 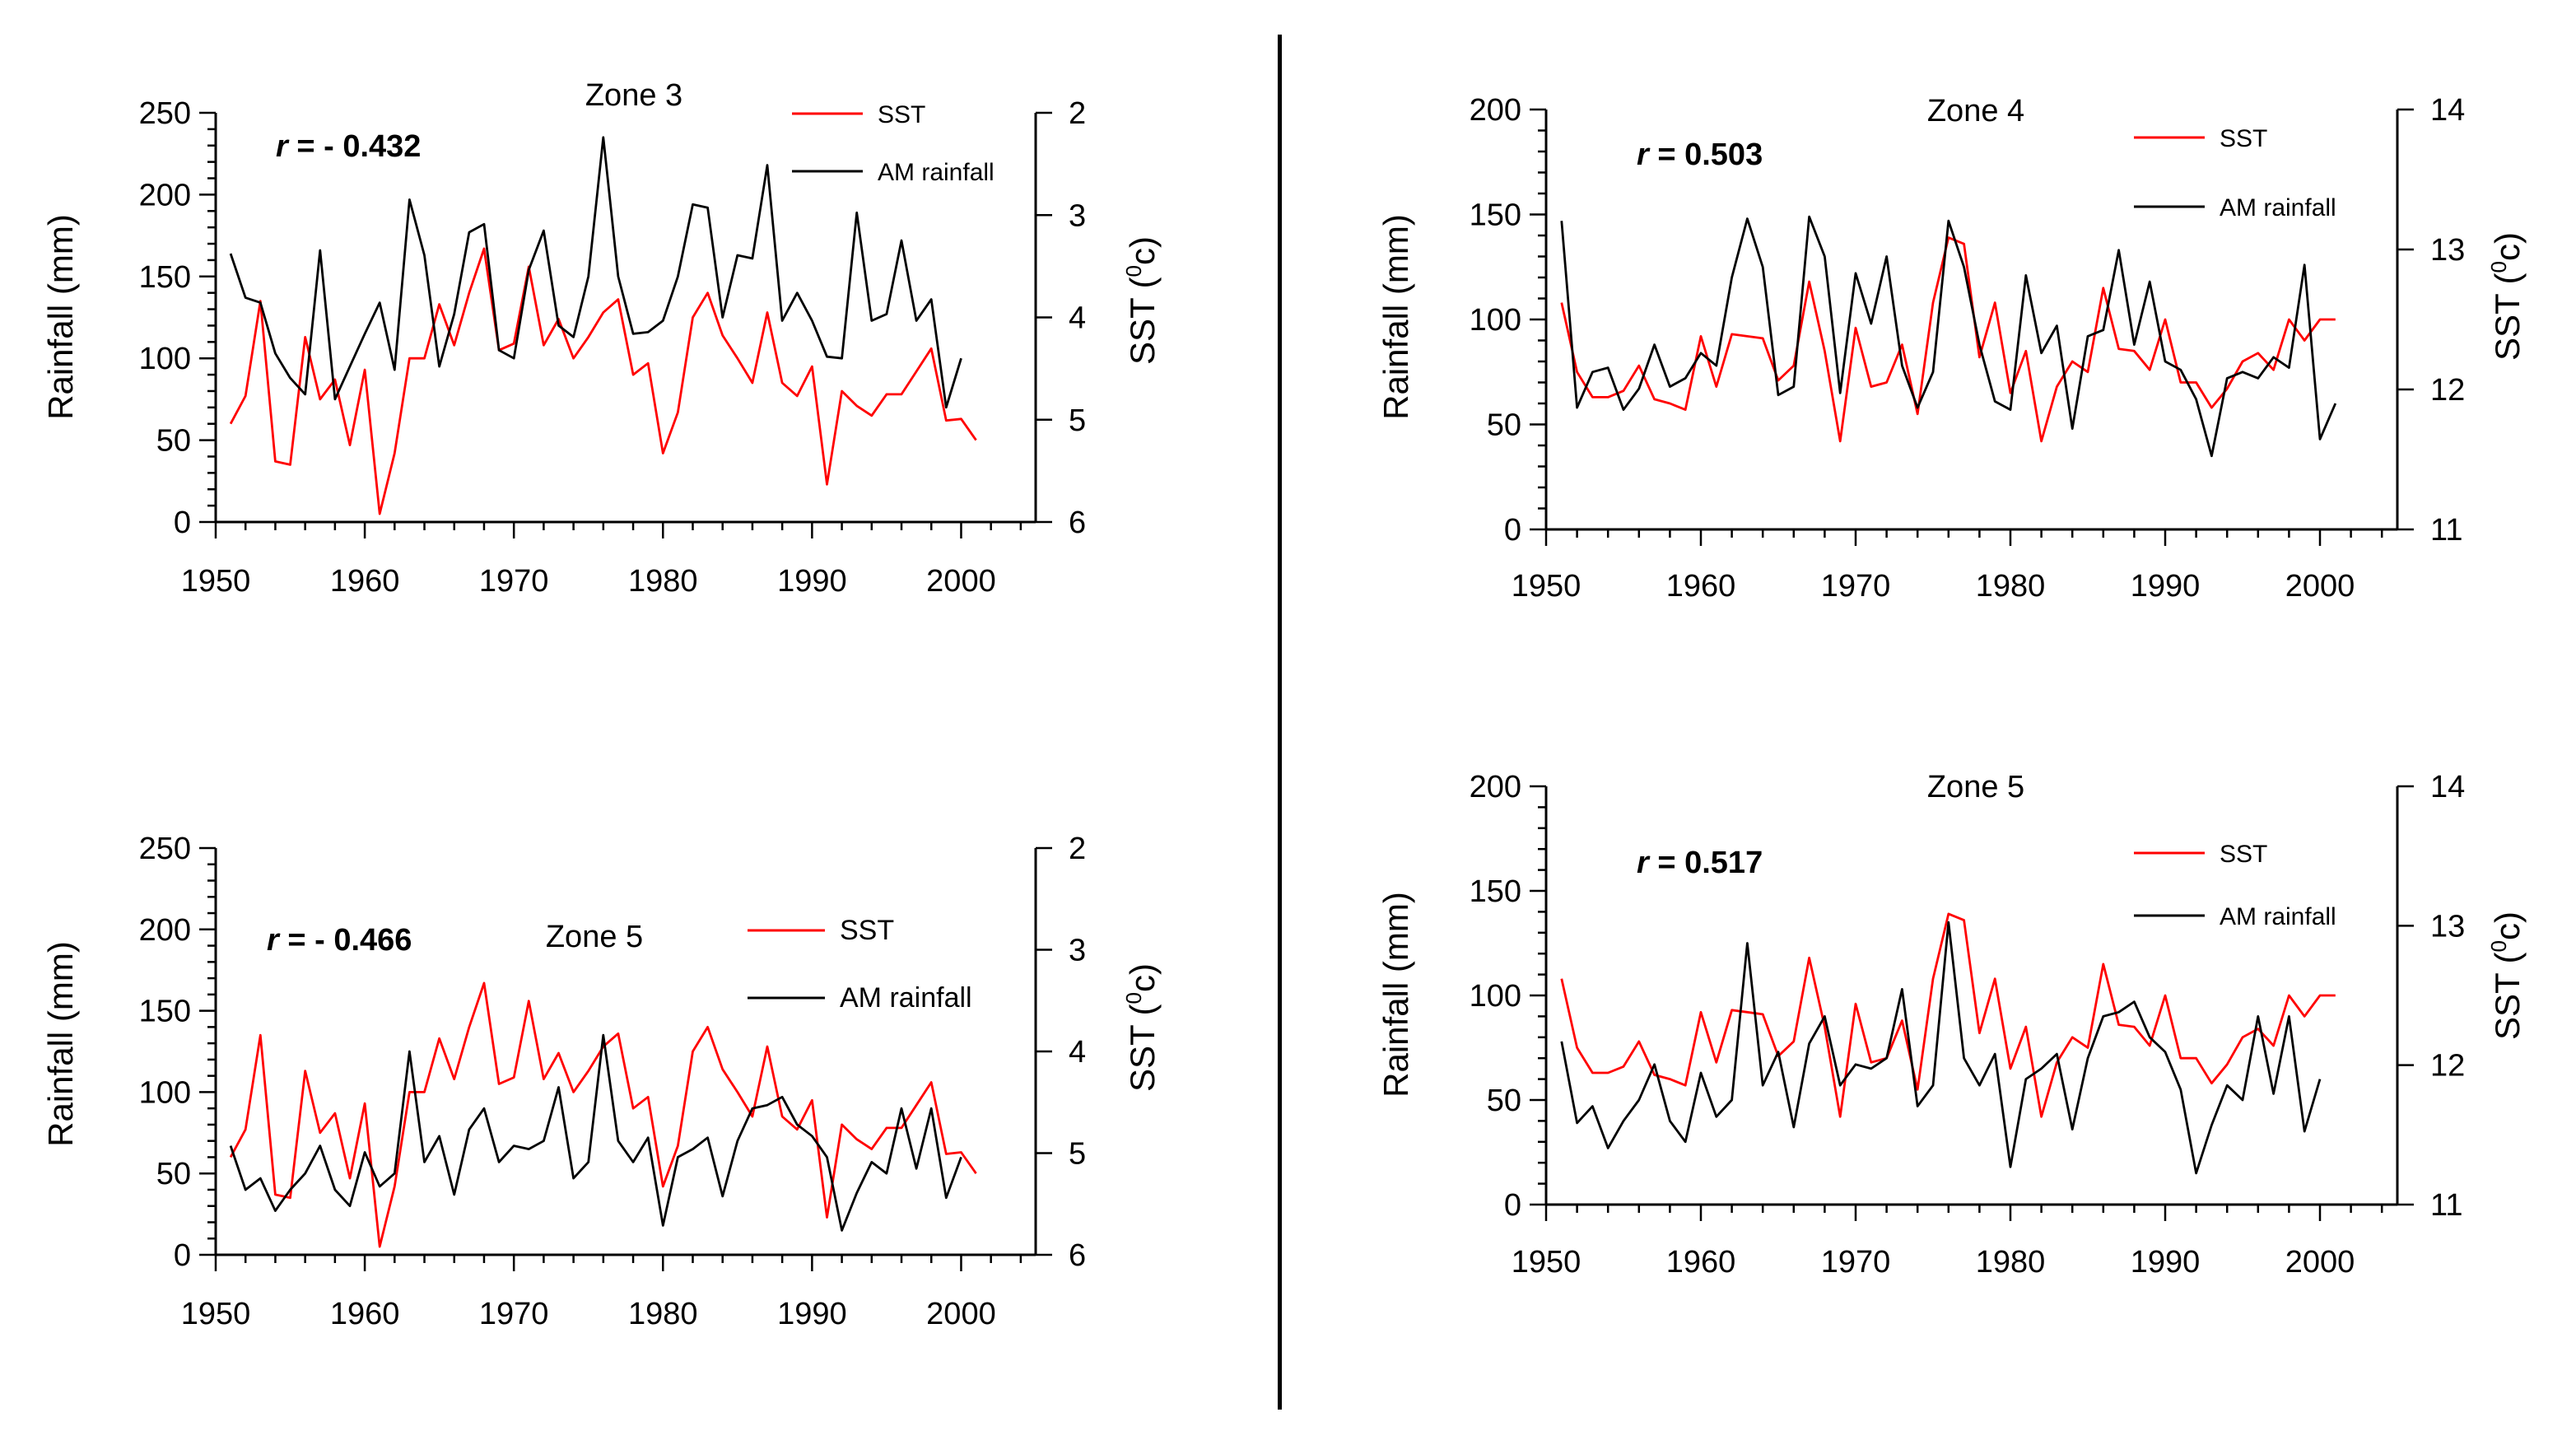 I want to click on correlation-annotation: r = - 0.466, so click(x=339, y=941).